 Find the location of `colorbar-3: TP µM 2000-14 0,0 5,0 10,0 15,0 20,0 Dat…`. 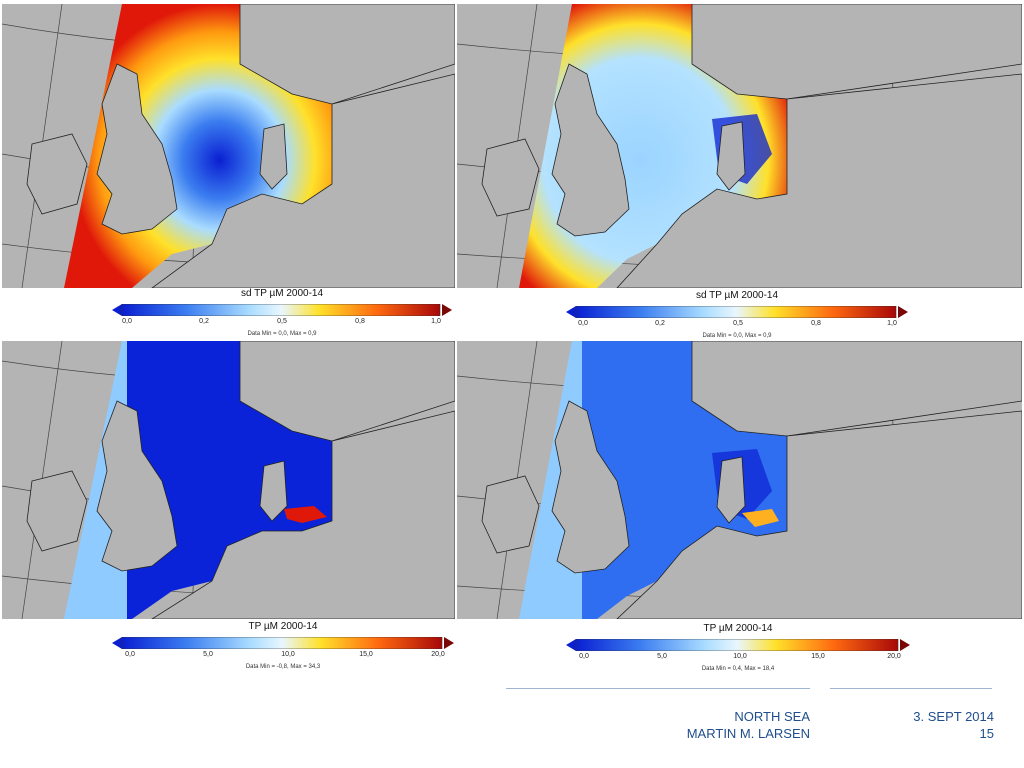

colorbar-3: TP µM 2000-14 0,0 5,0 10,0 15,0 20,0 Dat… is located at coordinates (283, 649).